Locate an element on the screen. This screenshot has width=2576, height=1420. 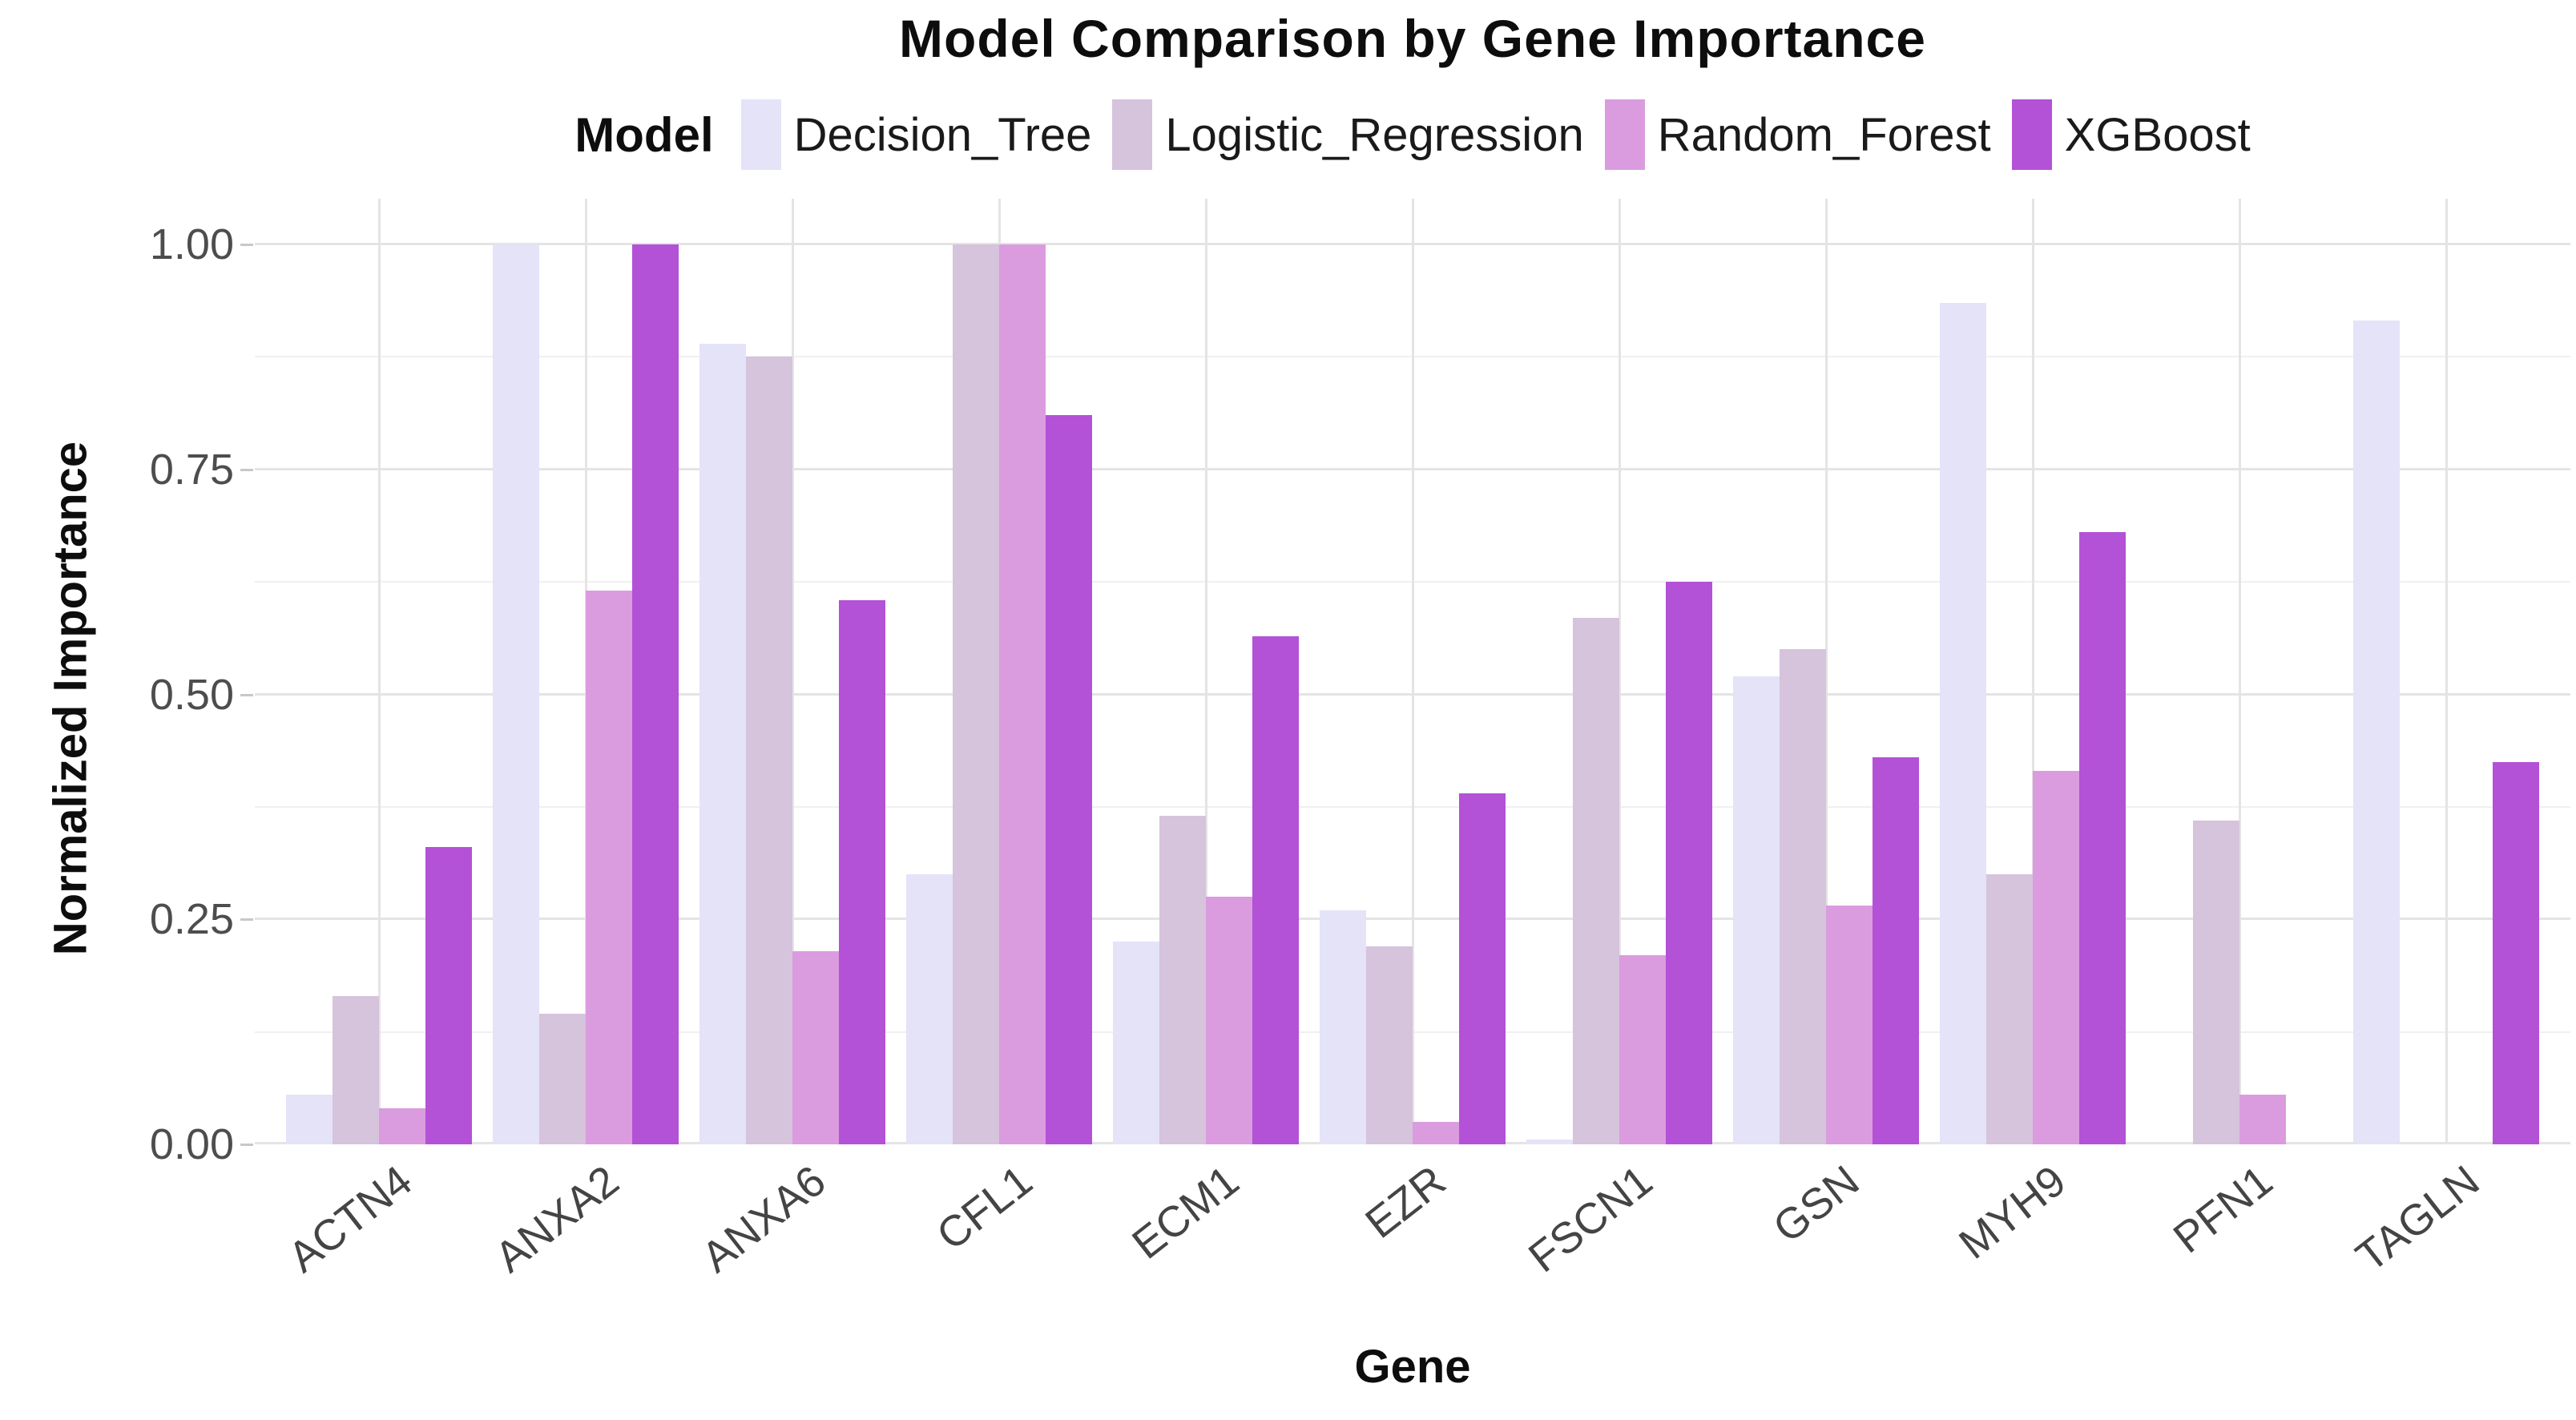
x-axis-title: Gene is located at coordinates (1412, 1367).